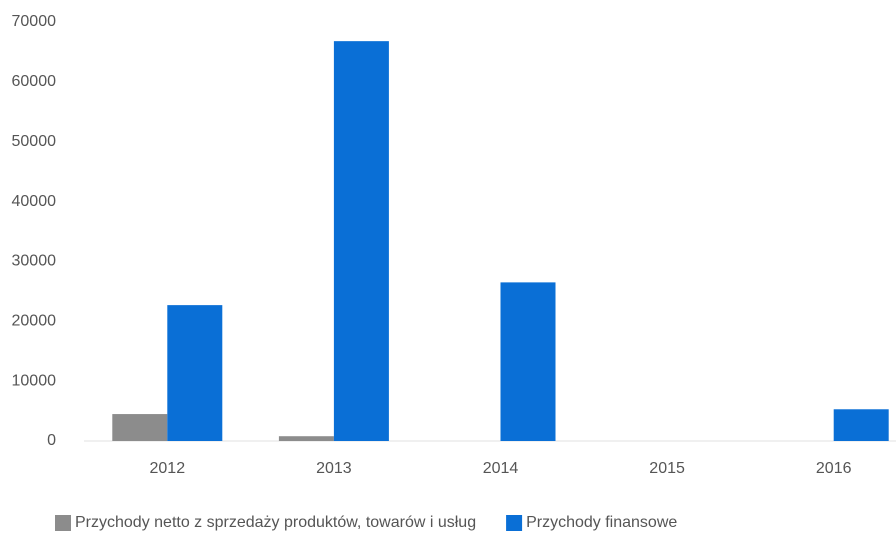 This screenshot has width=896, height=537. Describe the element at coordinates (34, 321) in the screenshot. I see `y-tick-label: 20000` at that location.